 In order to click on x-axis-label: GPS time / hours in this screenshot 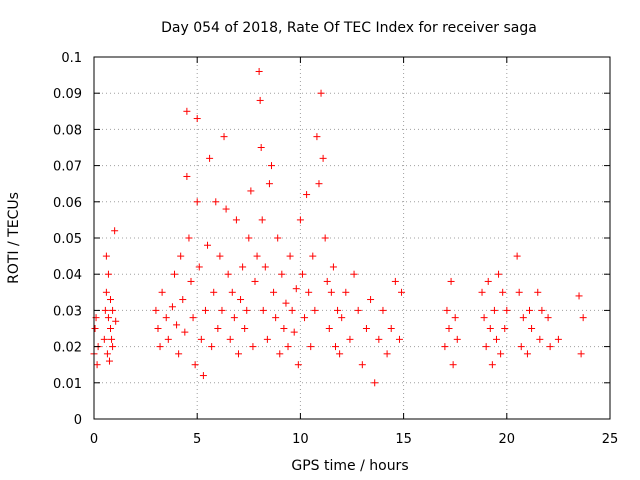, I will do `click(349, 466)`.